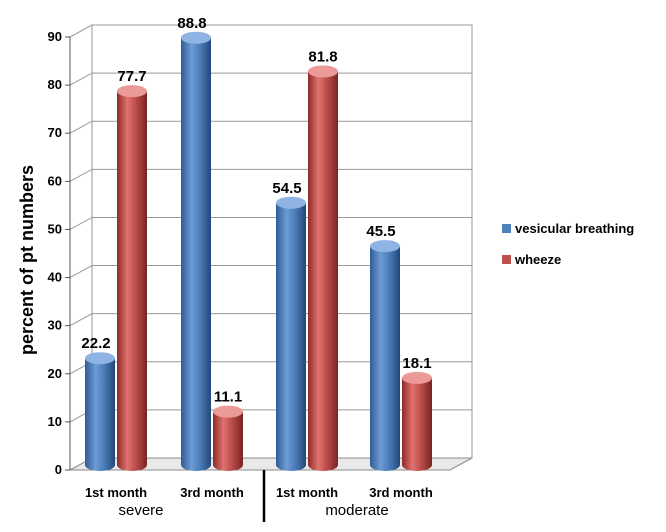 The height and width of the screenshot is (532, 666). Describe the element at coordinates (506, 228) in the screenshot. I see `legend-swatch-vesicular-breathing` at that location.